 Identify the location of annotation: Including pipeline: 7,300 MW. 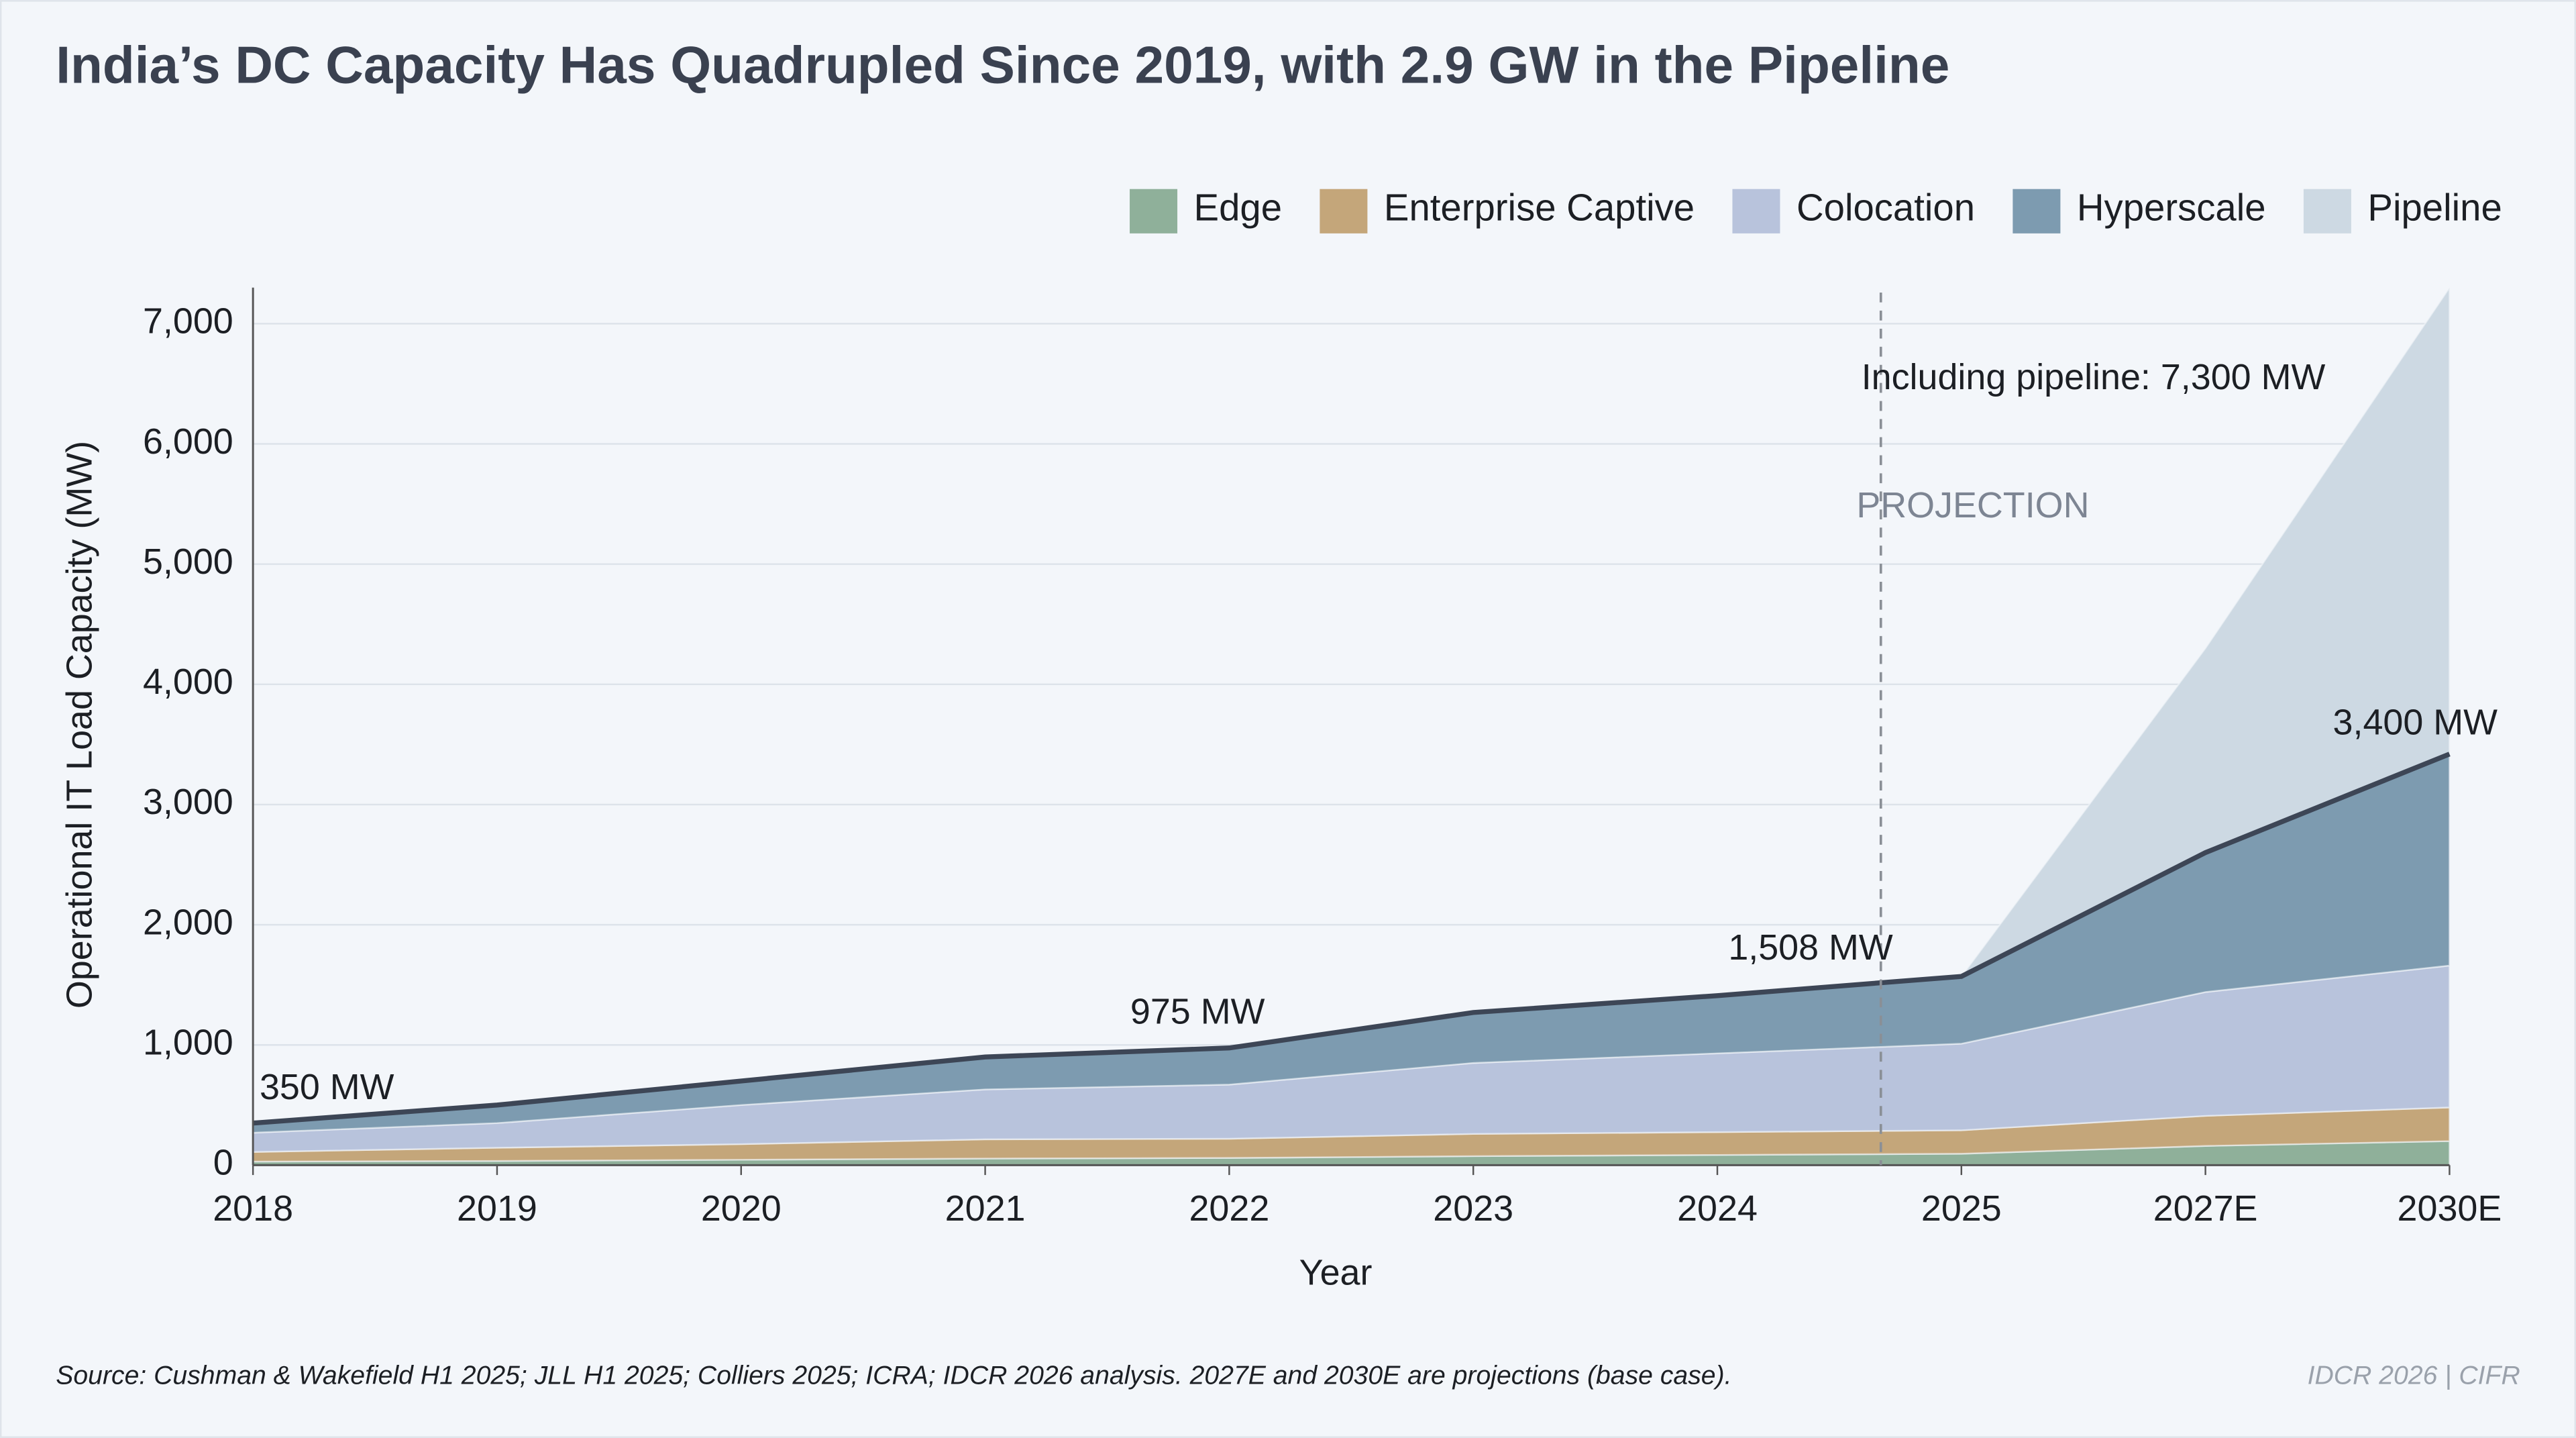
(2094, 377).